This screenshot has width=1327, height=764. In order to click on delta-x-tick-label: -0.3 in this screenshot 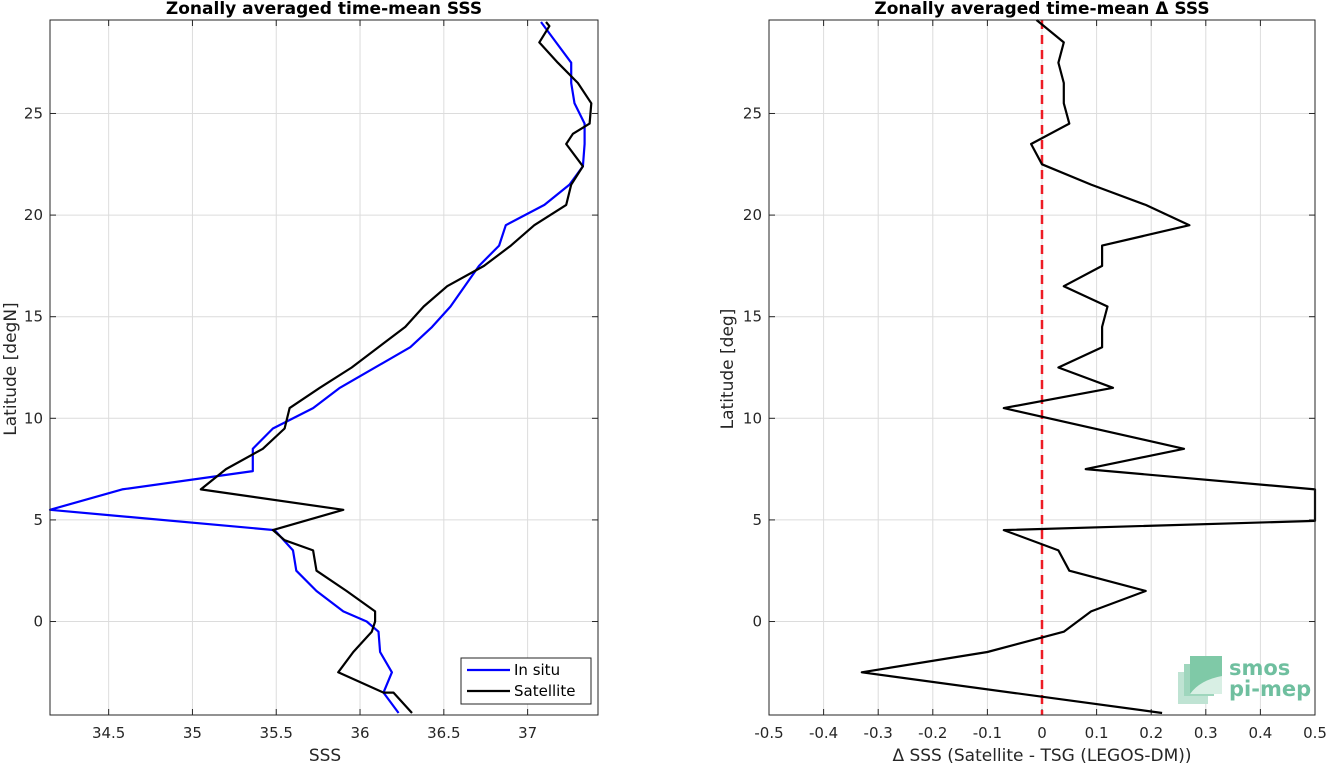, I will do `click(878, 733)`.